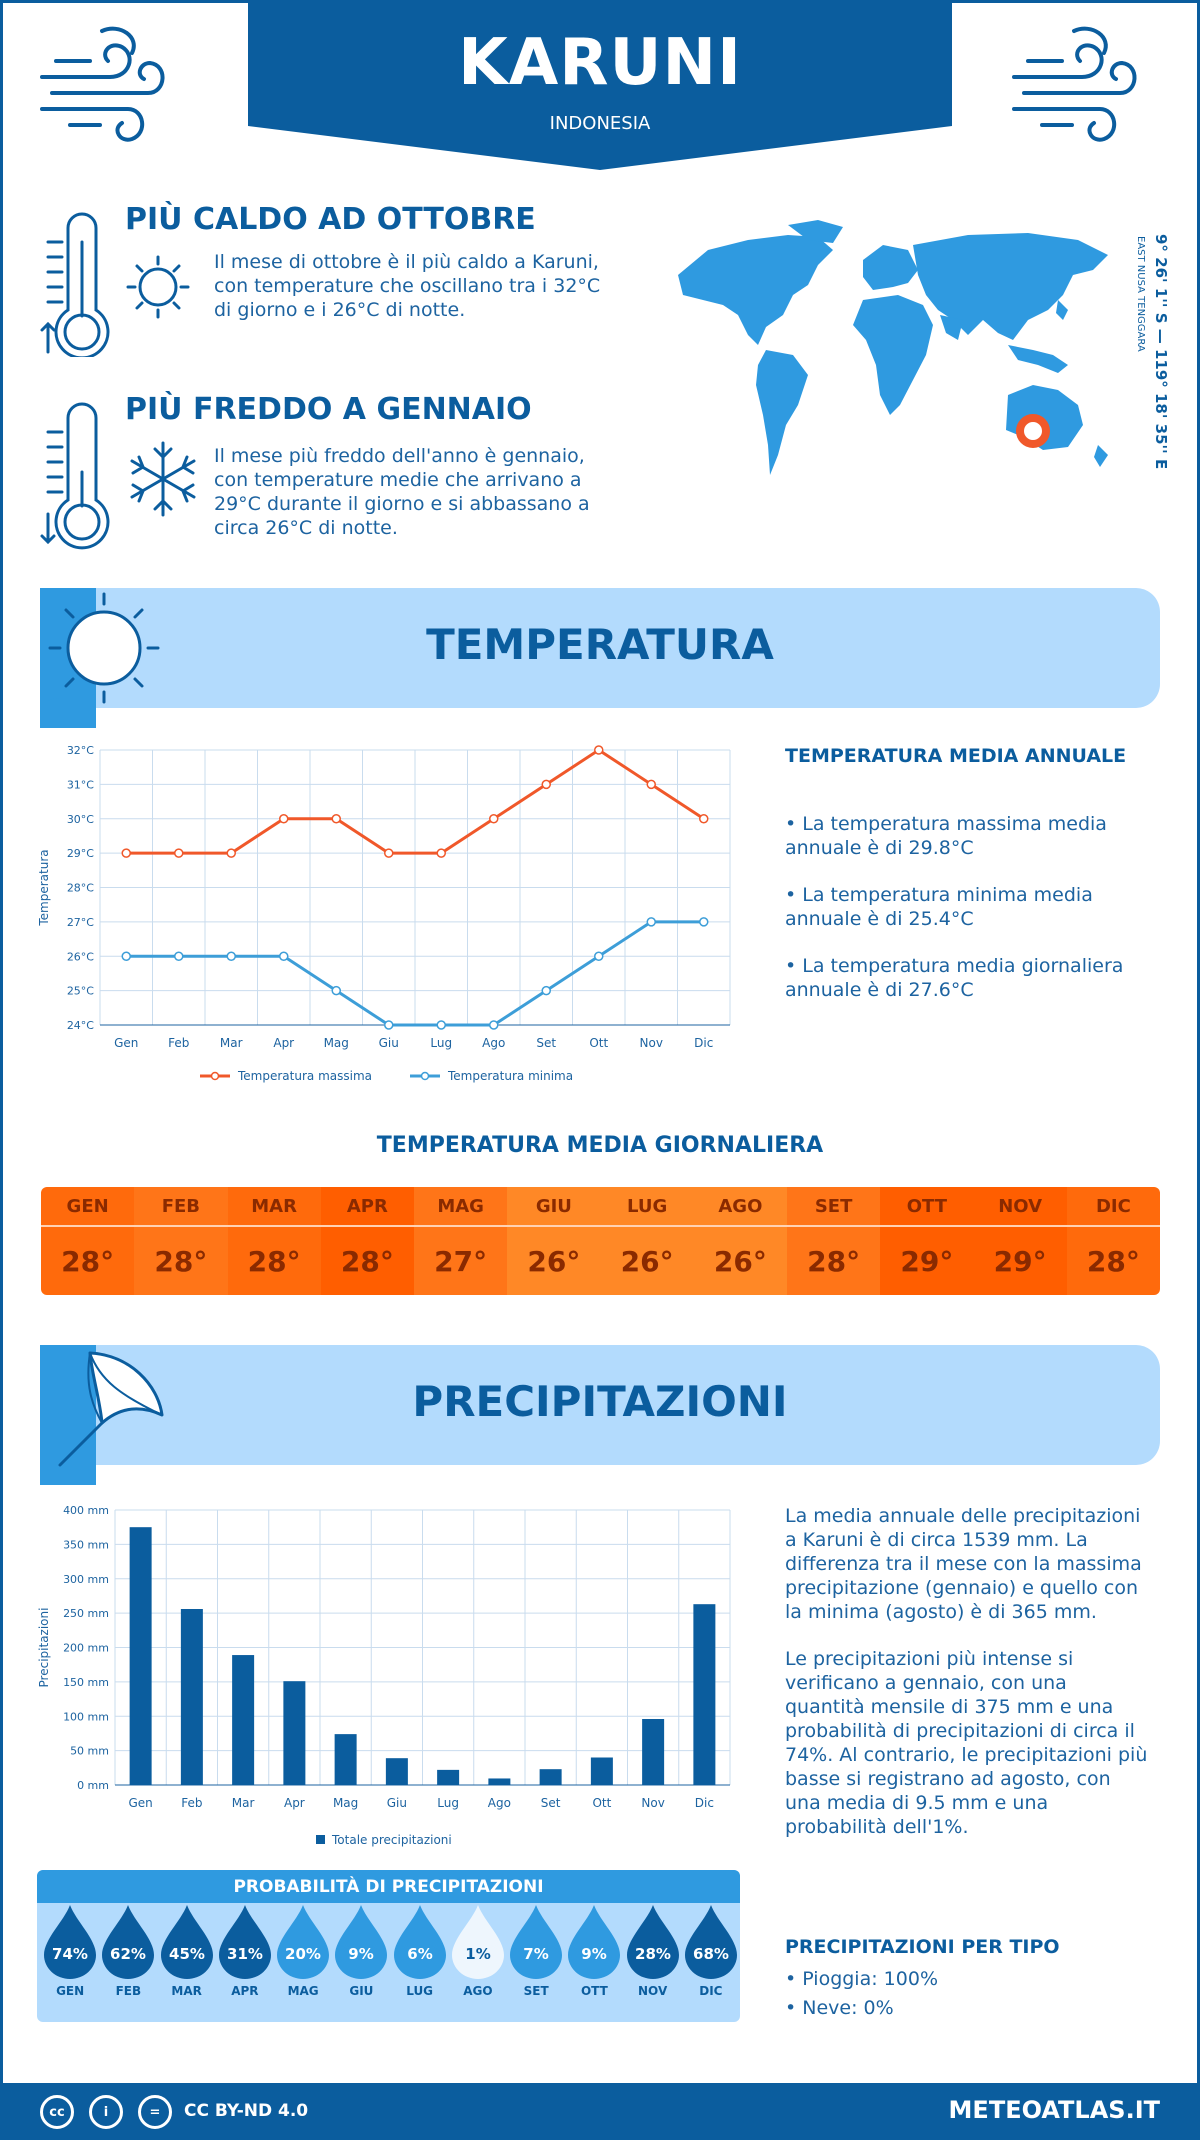 The image size is (1200, 2140). What do you see at coordinates (187, 1954) in the screenshot?
I see `precip-probability-value: 45%` at bounding box center [187, 1954].